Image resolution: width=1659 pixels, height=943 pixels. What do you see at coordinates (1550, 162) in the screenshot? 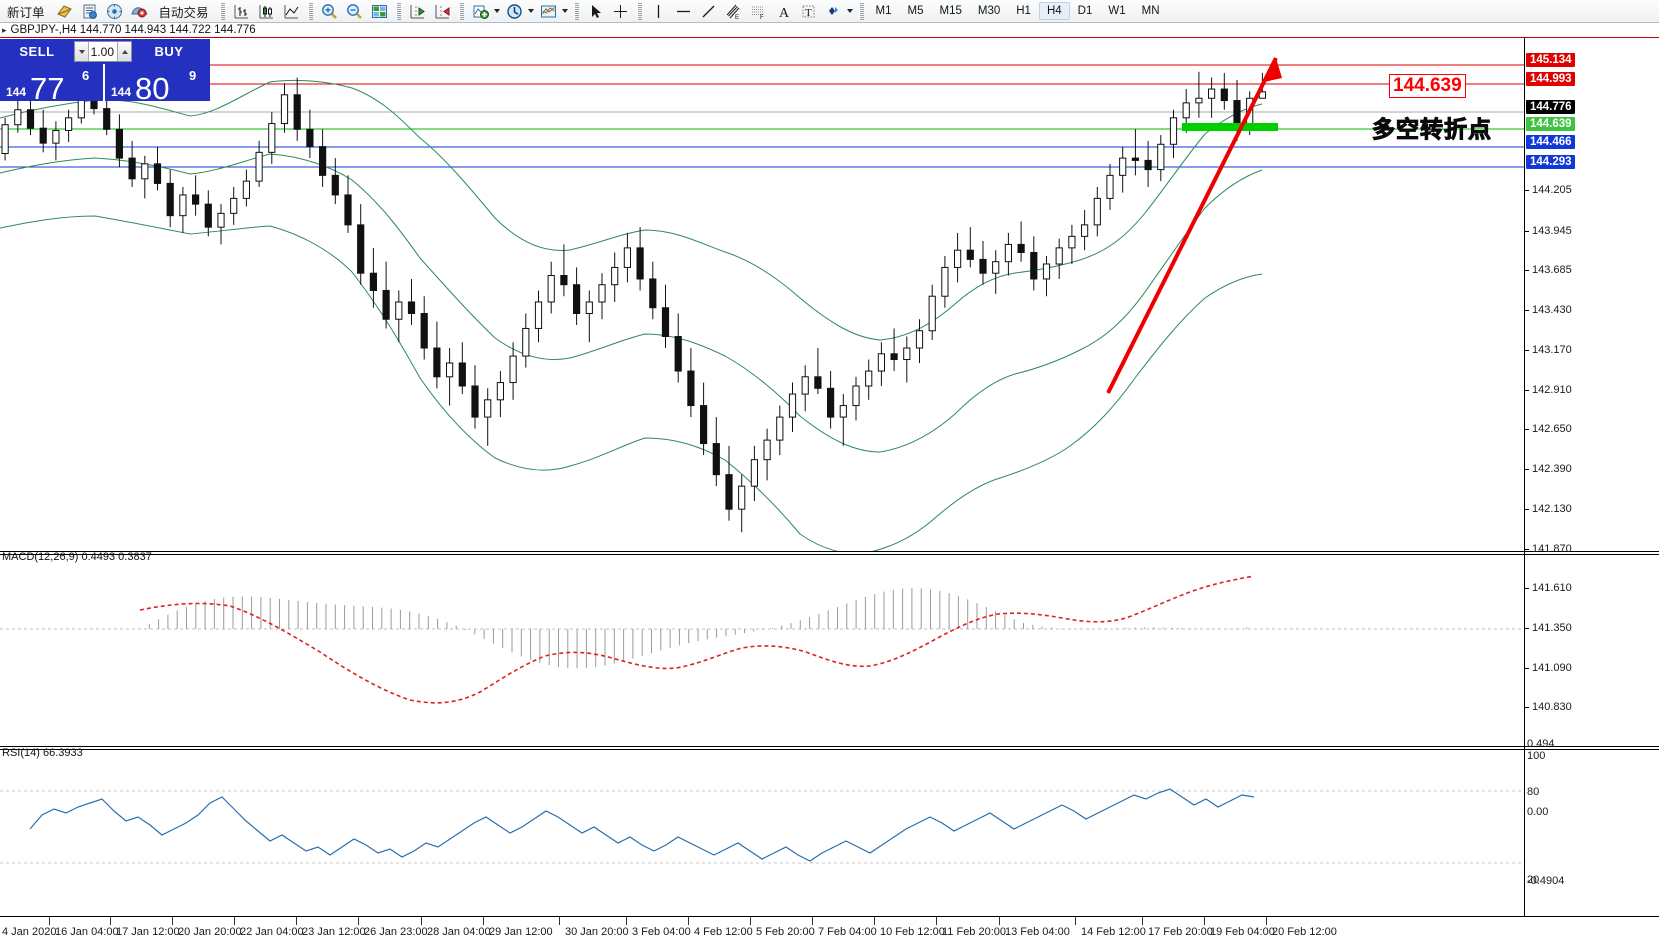
I see `price-tag-144293: 144.293` at bounding box center [1550, 162].